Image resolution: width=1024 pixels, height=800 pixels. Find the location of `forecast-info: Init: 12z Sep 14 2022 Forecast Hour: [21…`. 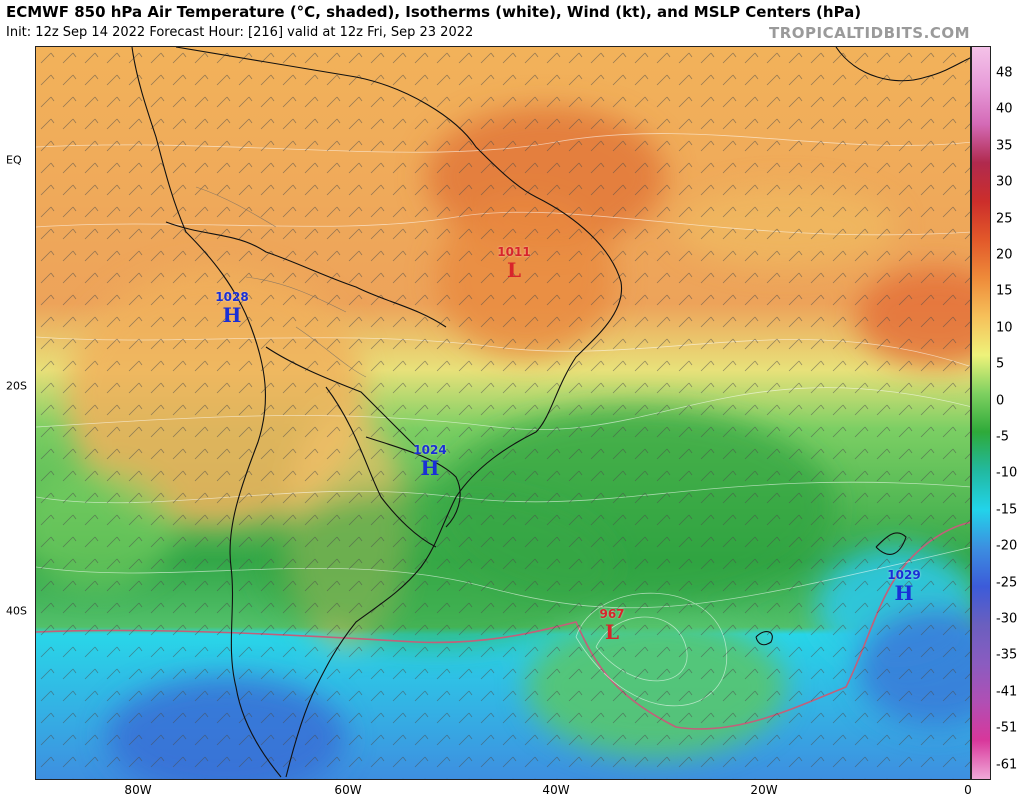

forecast-info: Init: 12z Sep 14 2022 Forecast Hour: [21… is located at coordinates (240, 32).